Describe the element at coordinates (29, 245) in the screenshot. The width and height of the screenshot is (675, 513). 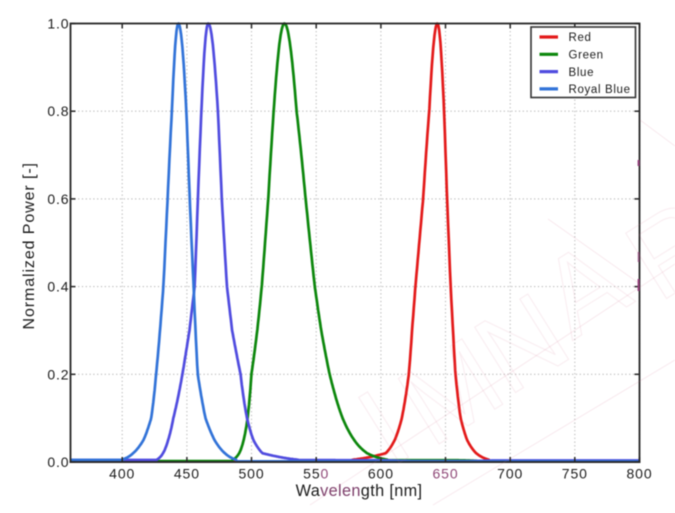
I see `svg-text: Normalized Power [-]` at that location.